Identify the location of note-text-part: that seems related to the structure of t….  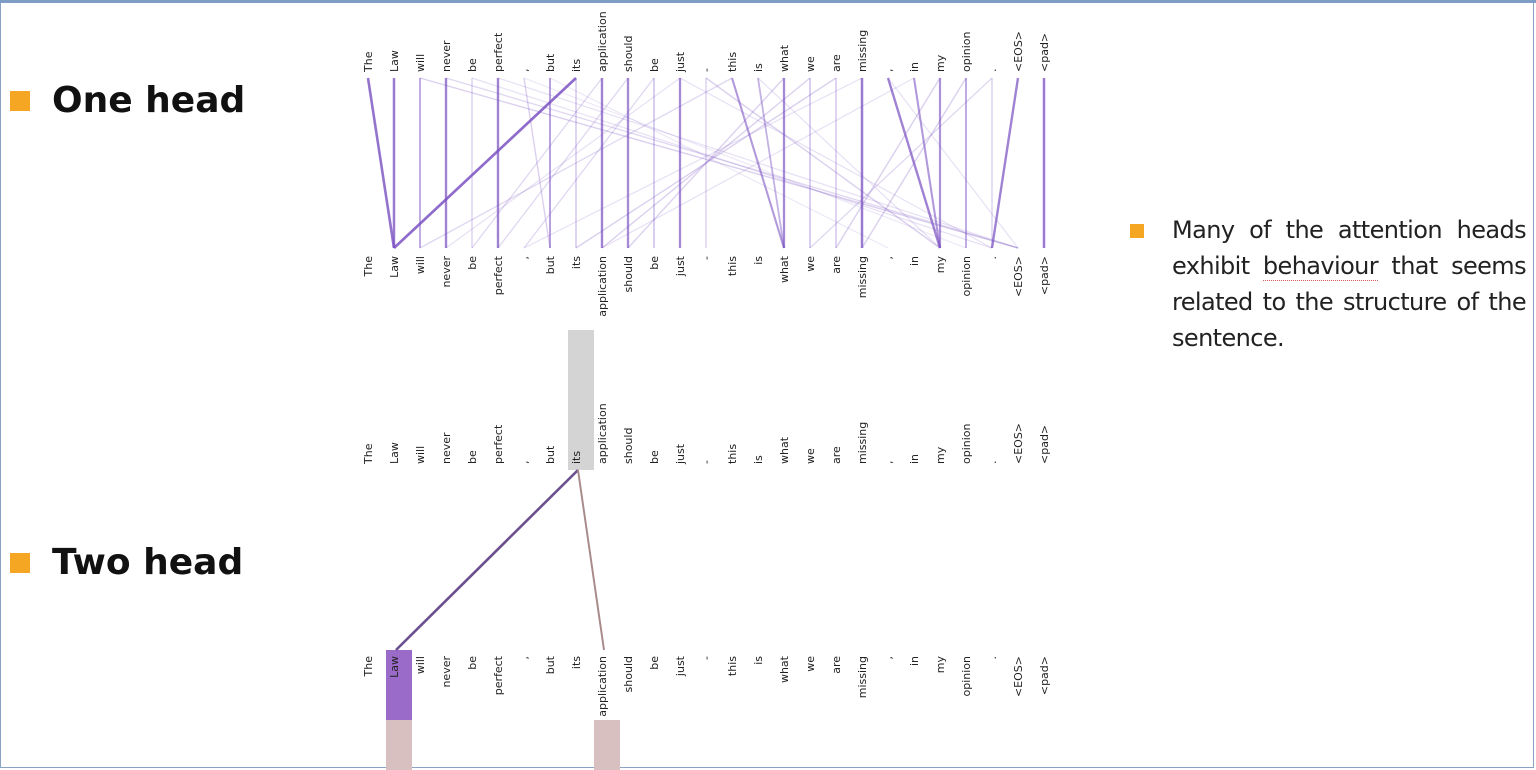
(1349, 302).